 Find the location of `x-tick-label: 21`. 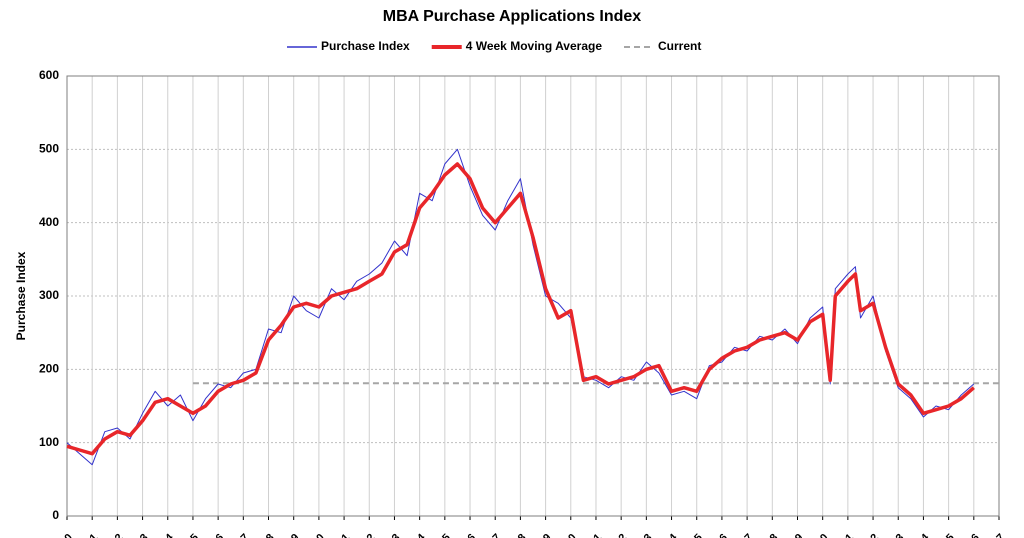

x-tick-label: 21 is located at coordinates (847, 535).